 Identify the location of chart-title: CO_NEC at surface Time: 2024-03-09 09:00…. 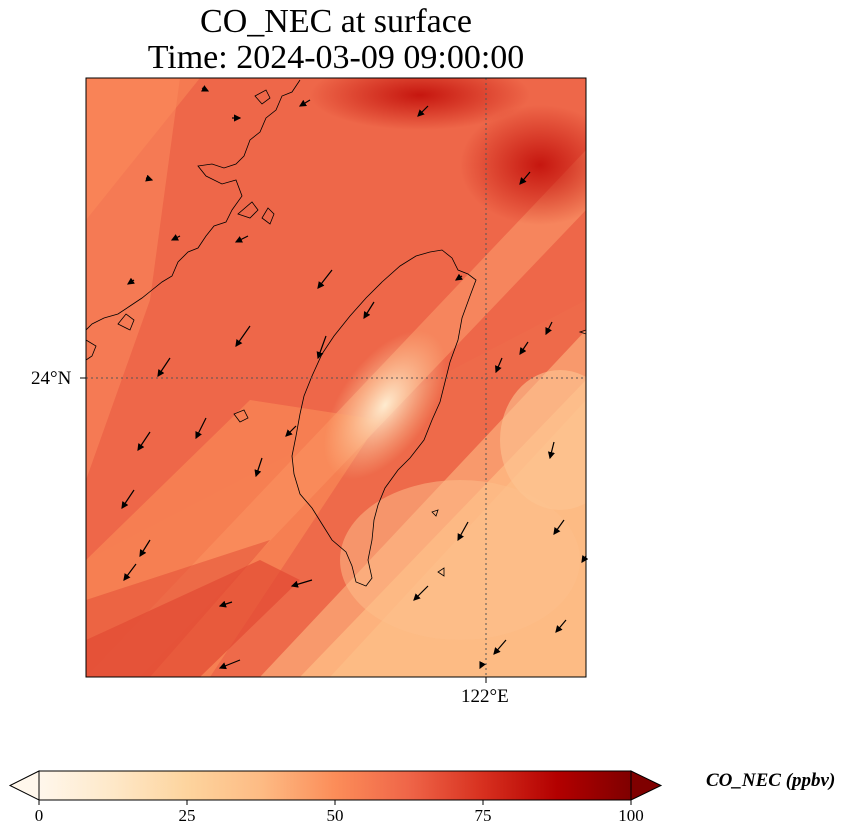
(336, 40).